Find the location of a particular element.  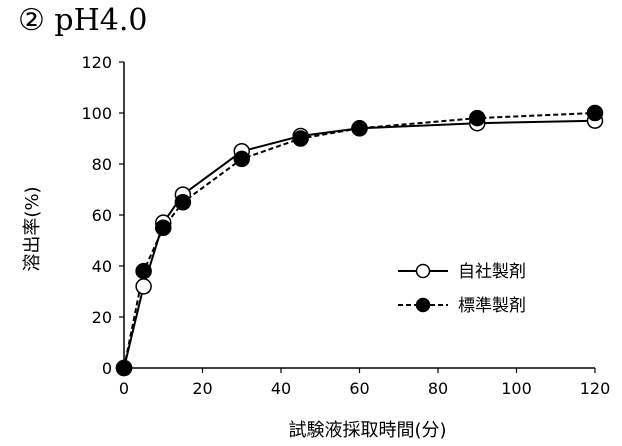

y-tick-label: 80 is located at coordinates (102, 164).